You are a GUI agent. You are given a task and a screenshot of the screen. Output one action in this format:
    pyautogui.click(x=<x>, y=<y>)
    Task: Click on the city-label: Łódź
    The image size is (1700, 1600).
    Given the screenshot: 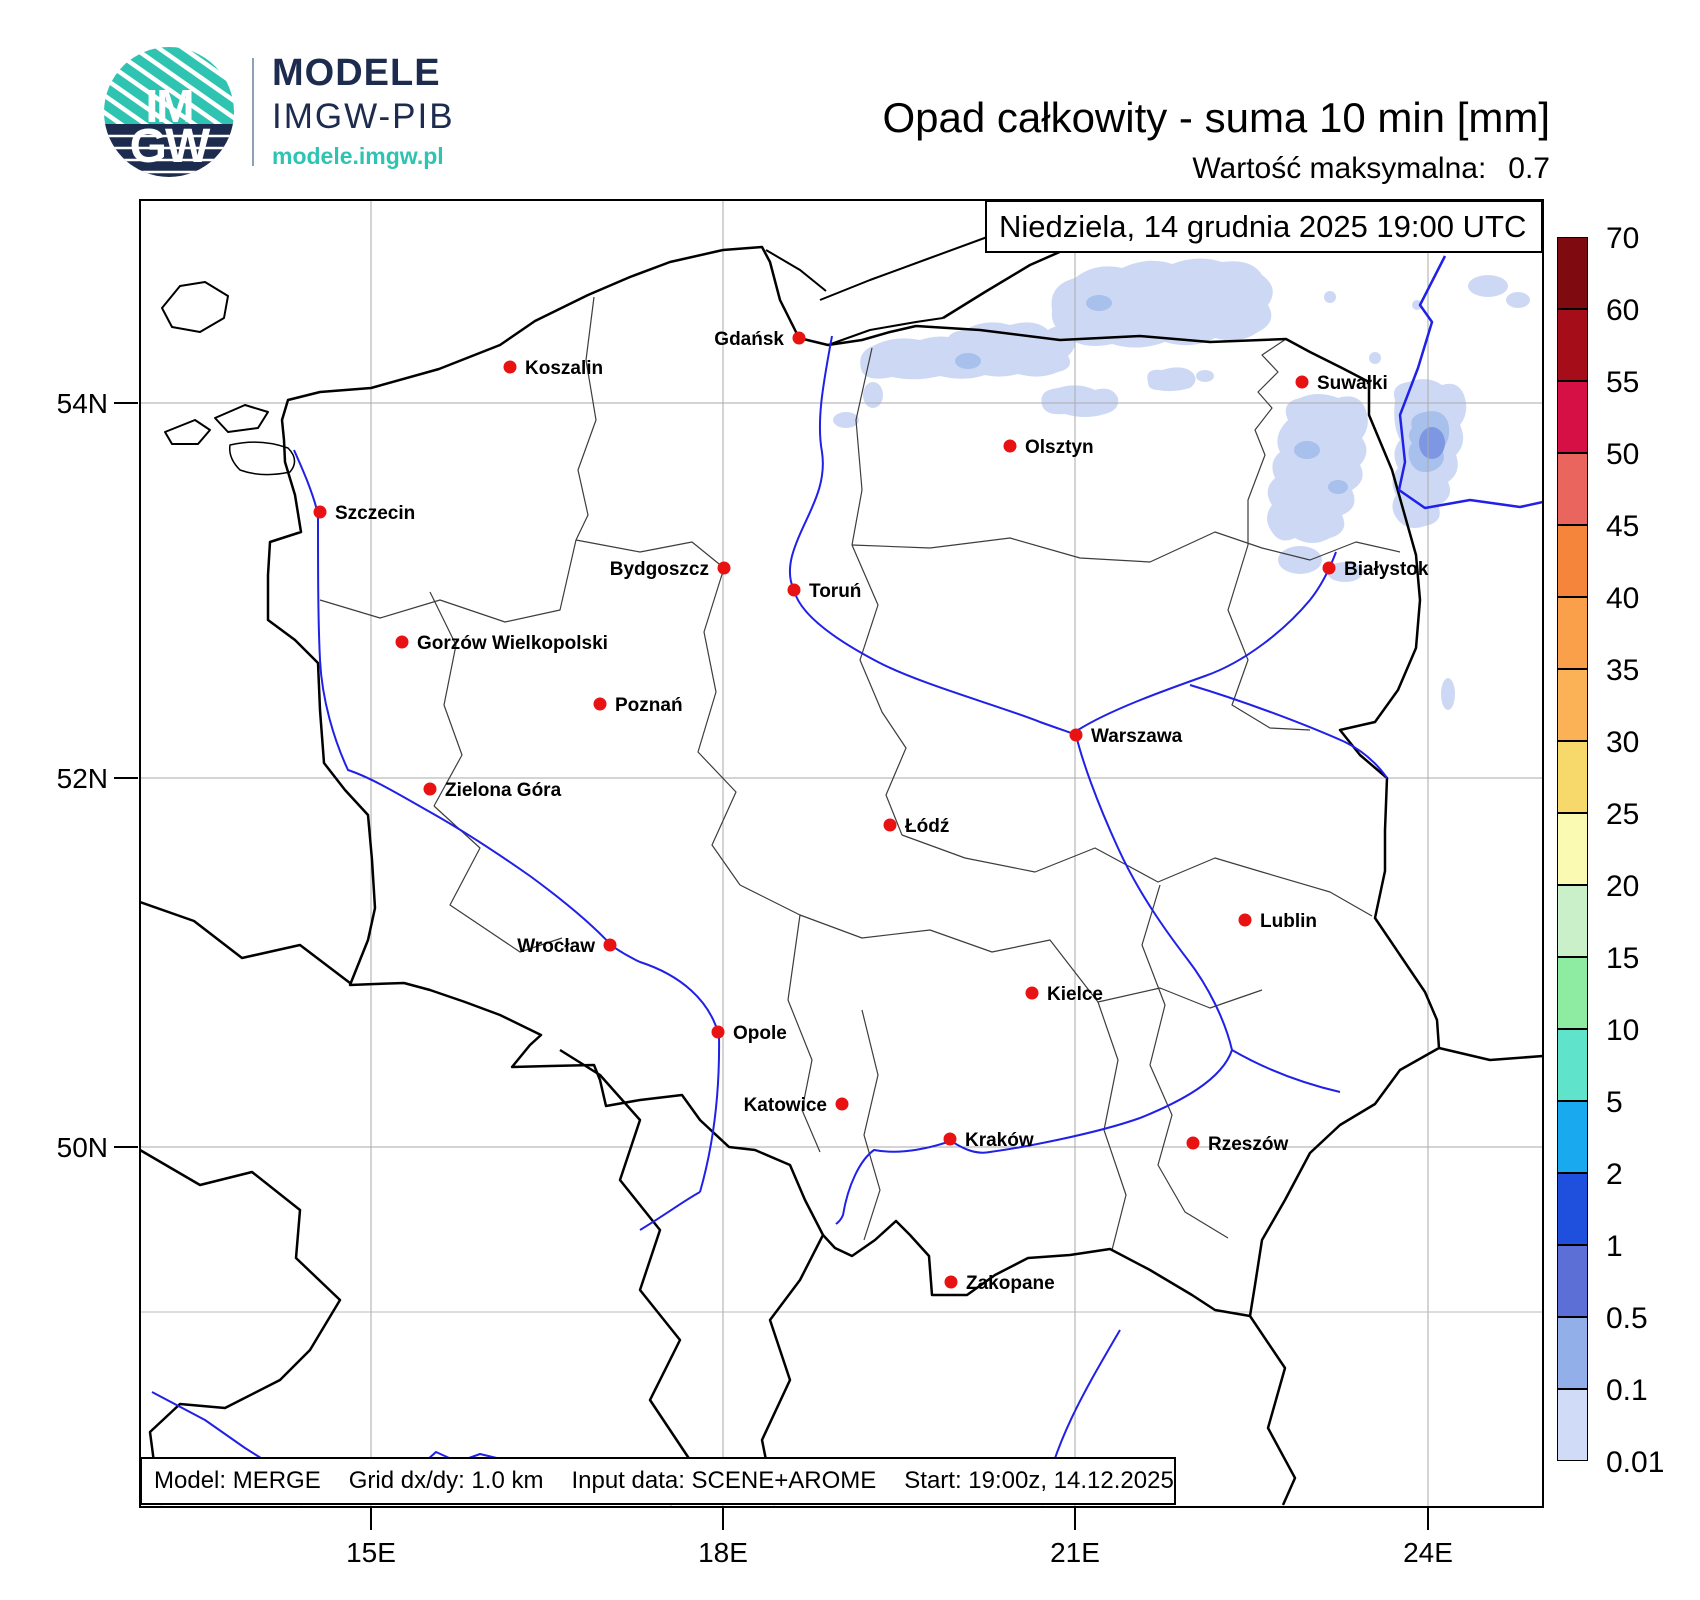 What is the action you would take?
    pyautogui.click(x=927, y=826)
    